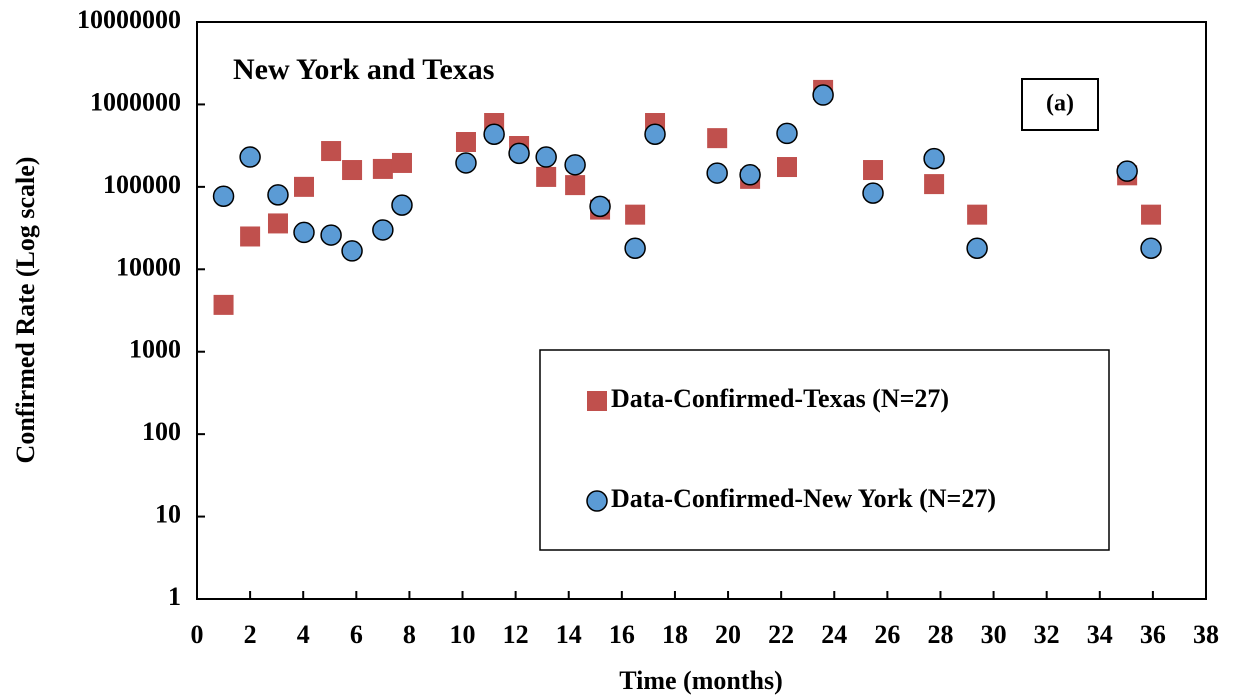 The width and height of the screenshot is (1236, 700). What do you see at coordinates (148, 266) in the screenshot?
I see `y-tick-label: 10000` at bounding box center [148, 266].